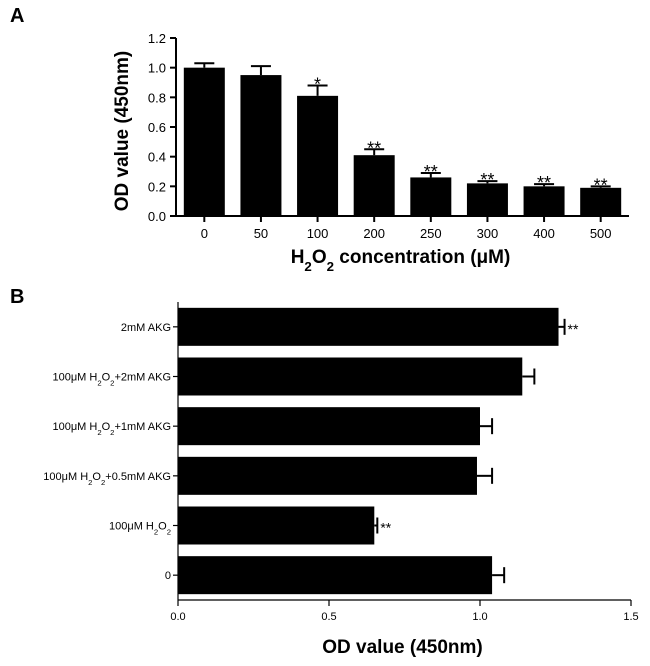  What do you see at coordinates (422, 257) in the screenshot?
I see `panel-a-x-axis-label-part: concentration (μM)` at bounding box center [422, 257].